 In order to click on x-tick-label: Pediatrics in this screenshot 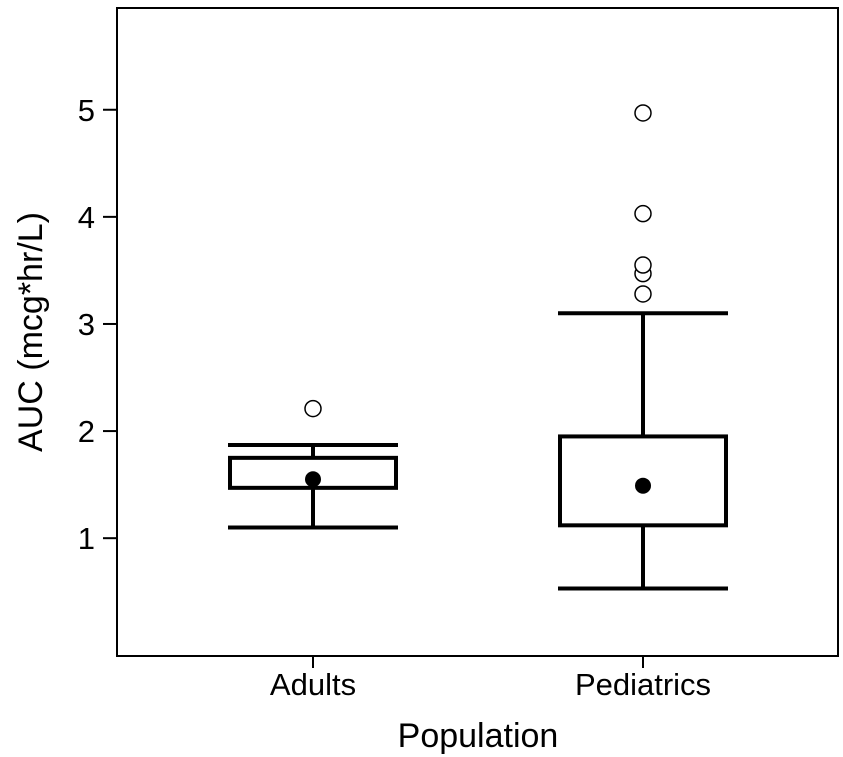, I will do `click(643, 684)`.